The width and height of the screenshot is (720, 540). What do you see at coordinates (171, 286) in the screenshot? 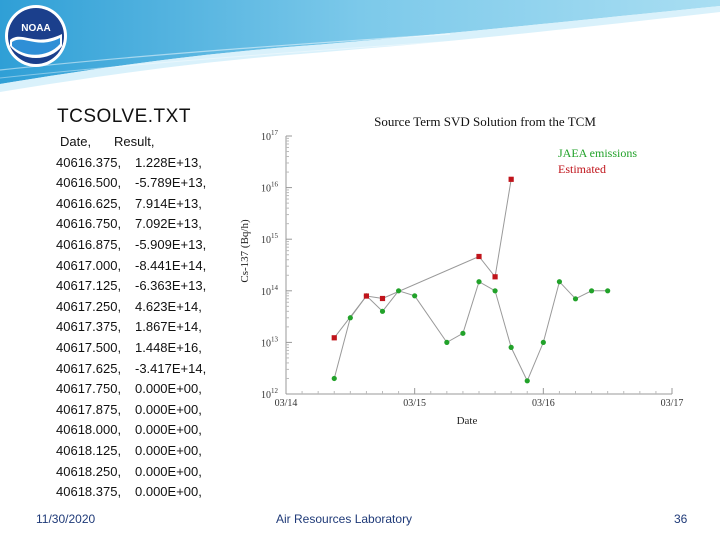
I see `cell-result: -6.363E+13,` at bounding box center [171, 286].